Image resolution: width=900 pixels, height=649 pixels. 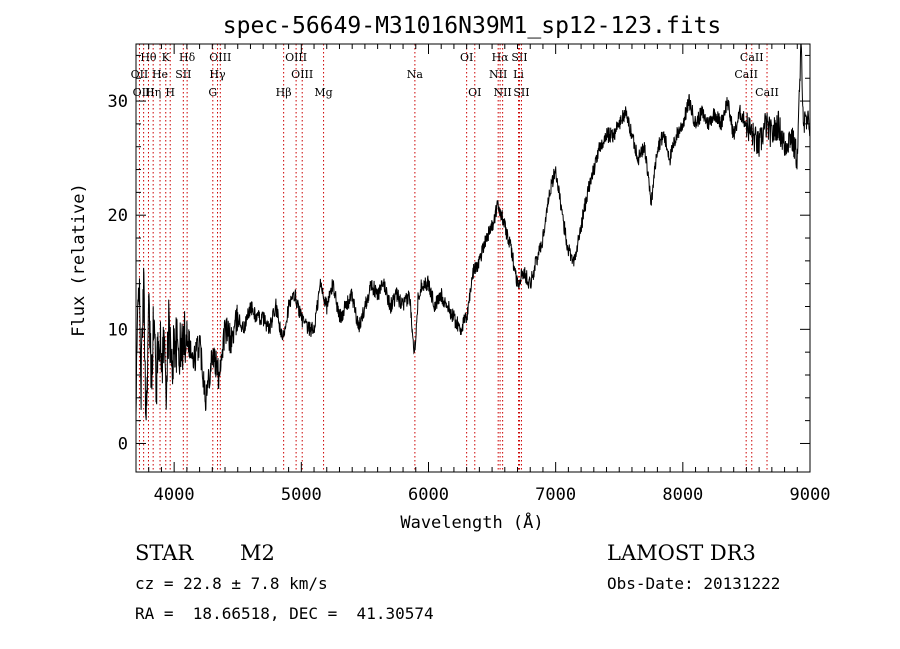 I want to click on line-marker-label: Hβ, so click(x=284, y=92).